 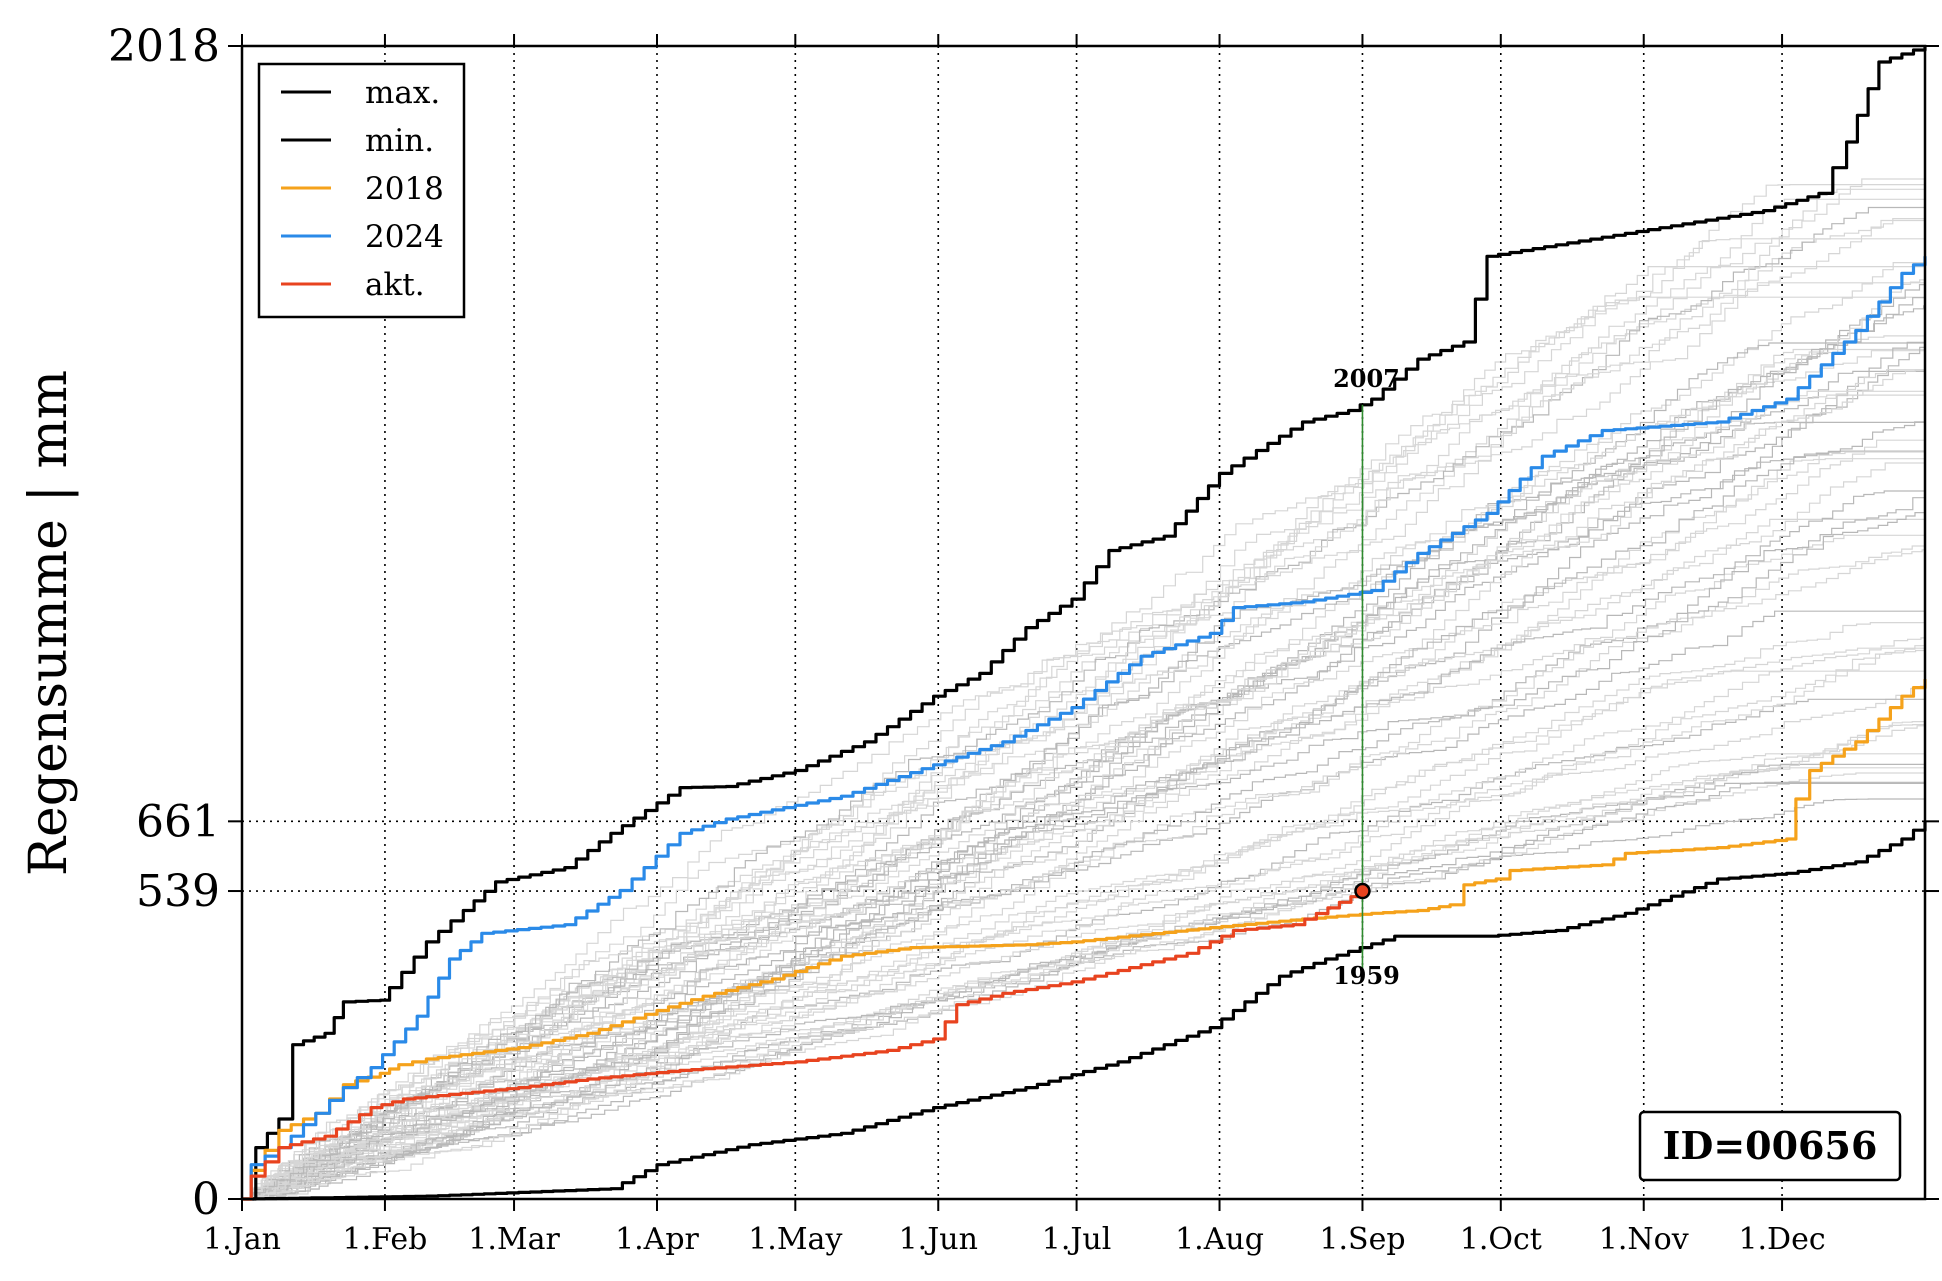 What do you see at coordinates (657, 1239) in the screenshot?
I see `x-tick-label: 1.Apr` at bounding box center [657, 1239].